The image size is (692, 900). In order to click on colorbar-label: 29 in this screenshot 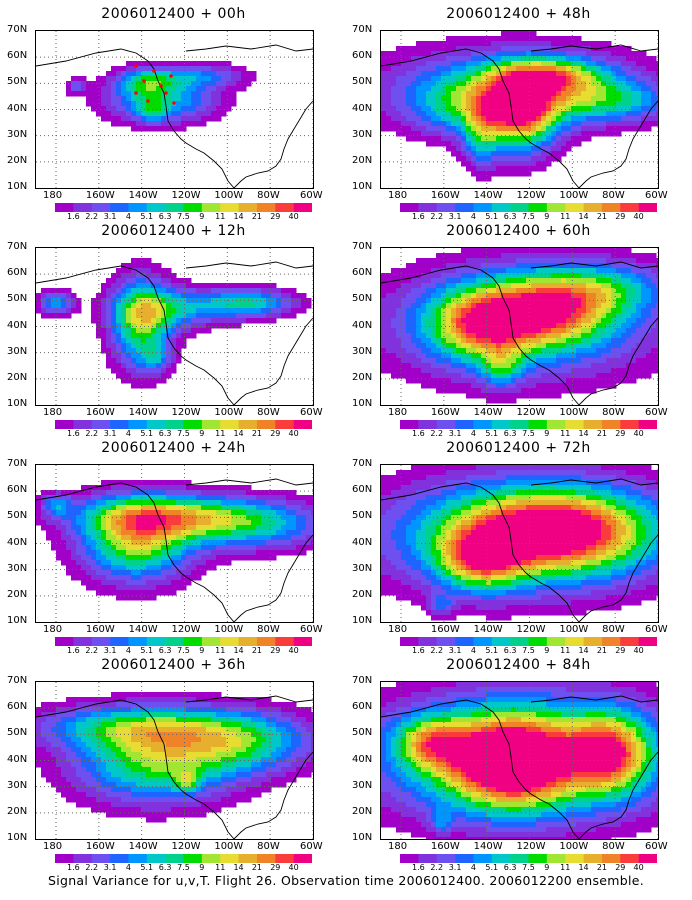, I will do `click(275, 216)`.